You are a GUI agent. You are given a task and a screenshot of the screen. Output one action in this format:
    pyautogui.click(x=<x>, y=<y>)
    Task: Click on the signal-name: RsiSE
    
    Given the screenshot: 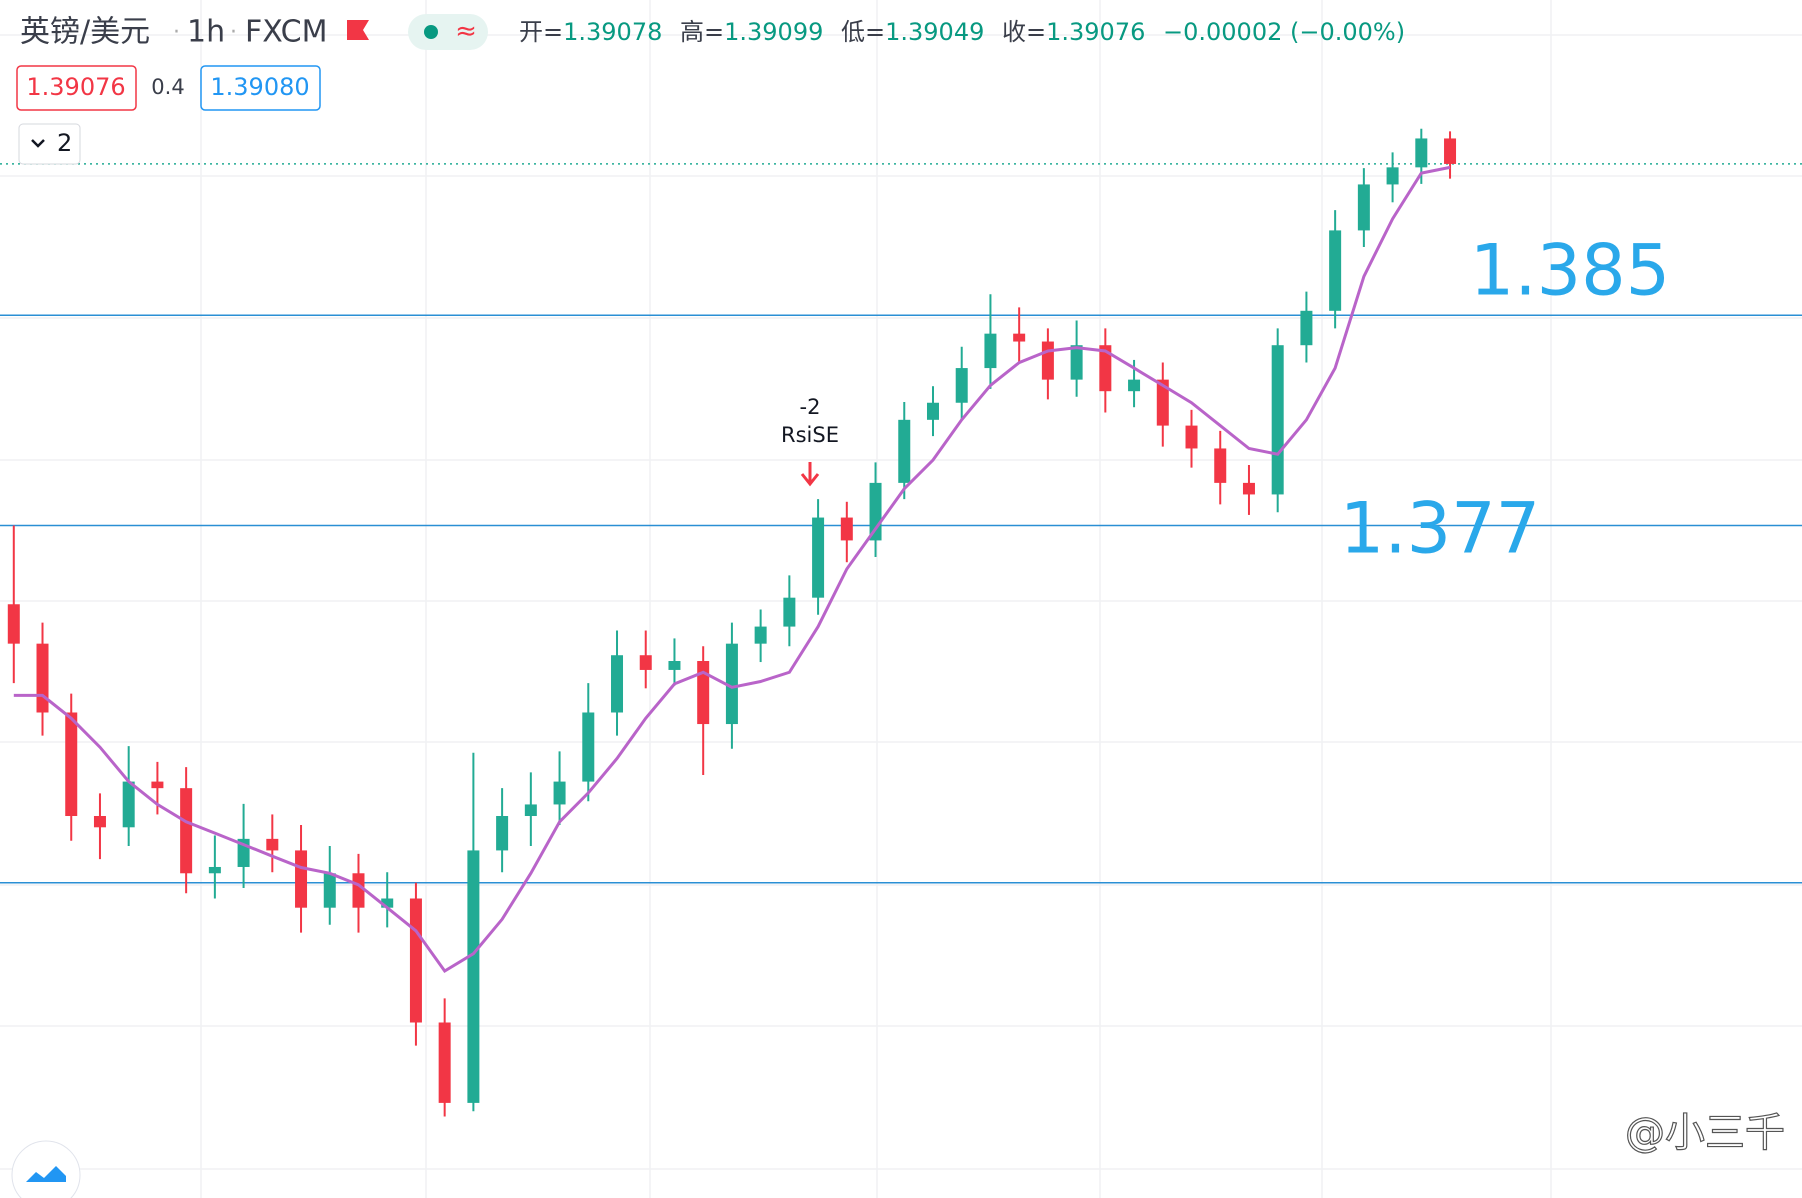 What is the action you would take?
    pyautogui.click(x=810, y=435)
    